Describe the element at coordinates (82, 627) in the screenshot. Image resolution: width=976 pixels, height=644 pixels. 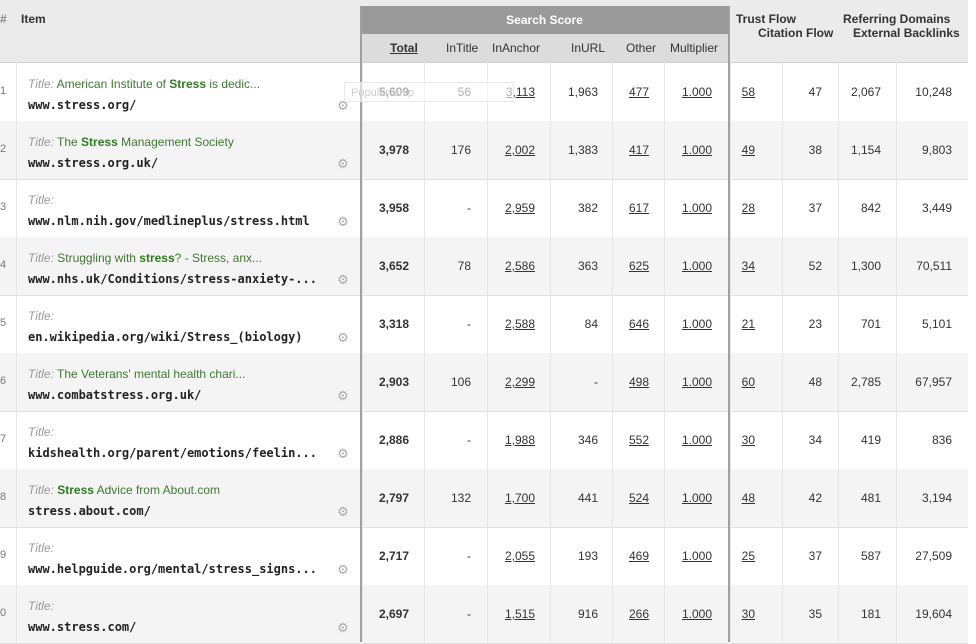
I see `row-url: www.stress.com/` at that location.